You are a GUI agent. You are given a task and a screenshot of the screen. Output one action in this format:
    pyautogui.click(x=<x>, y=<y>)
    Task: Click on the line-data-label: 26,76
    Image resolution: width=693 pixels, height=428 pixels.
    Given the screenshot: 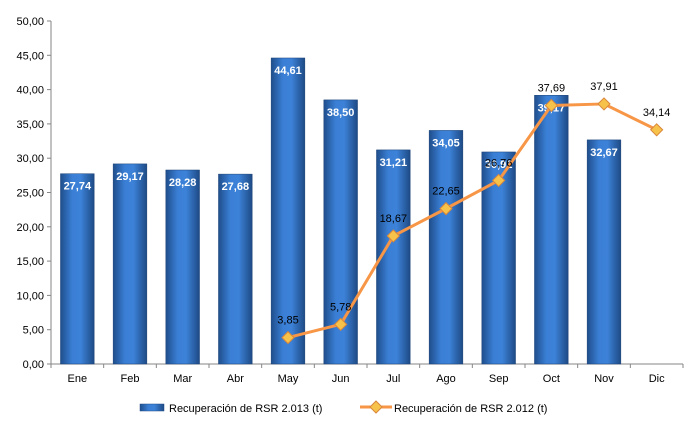 What is the action you would take?
    pyautogui.click(x=499, y=163)
    